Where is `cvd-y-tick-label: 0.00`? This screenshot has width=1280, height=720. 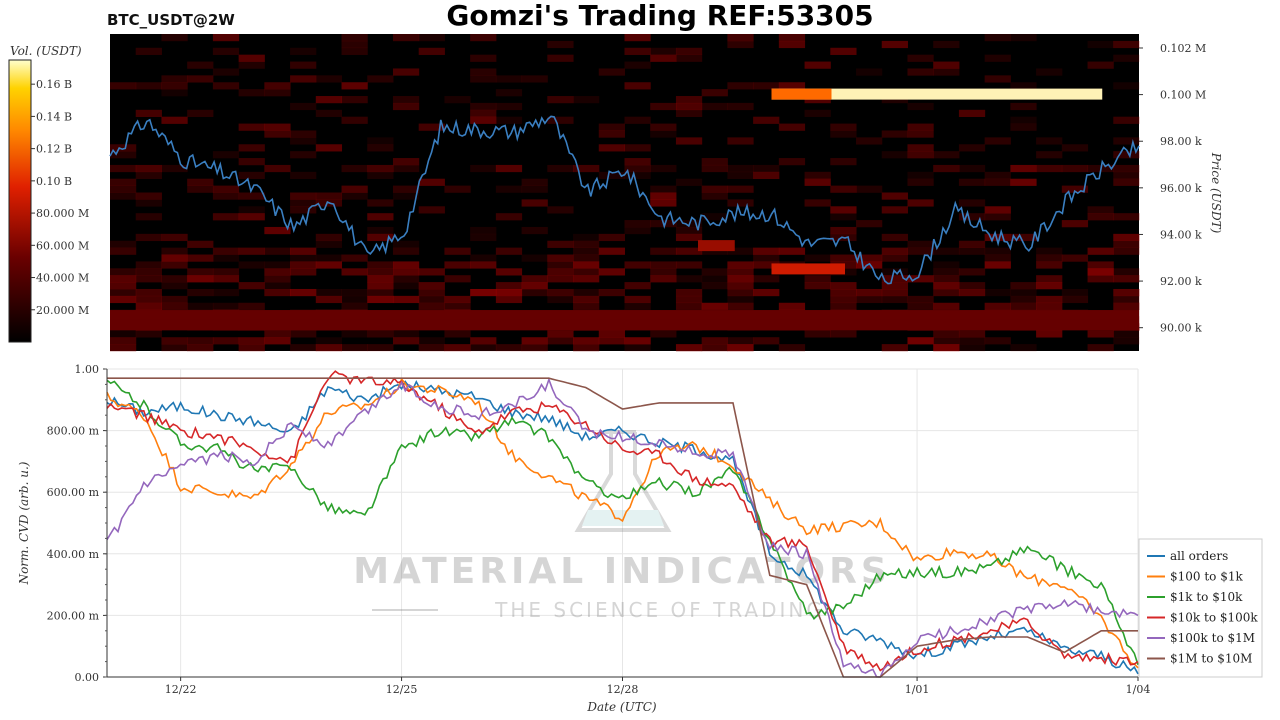
cvd-y-tick-label: 0.00 is located at coordinates (87, 677).